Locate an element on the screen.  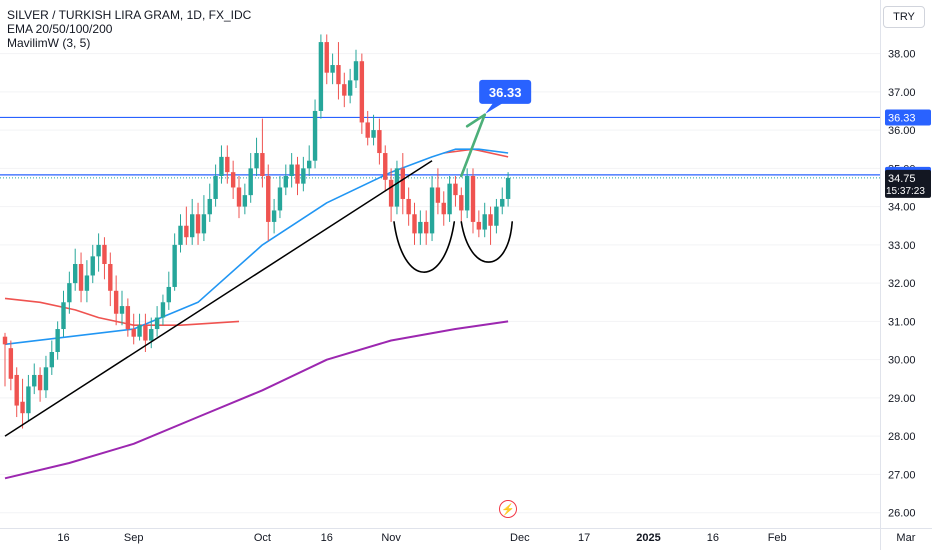
ema-indicator-label: EMA 20/50/100/200 is located at coordinates (60, 29).